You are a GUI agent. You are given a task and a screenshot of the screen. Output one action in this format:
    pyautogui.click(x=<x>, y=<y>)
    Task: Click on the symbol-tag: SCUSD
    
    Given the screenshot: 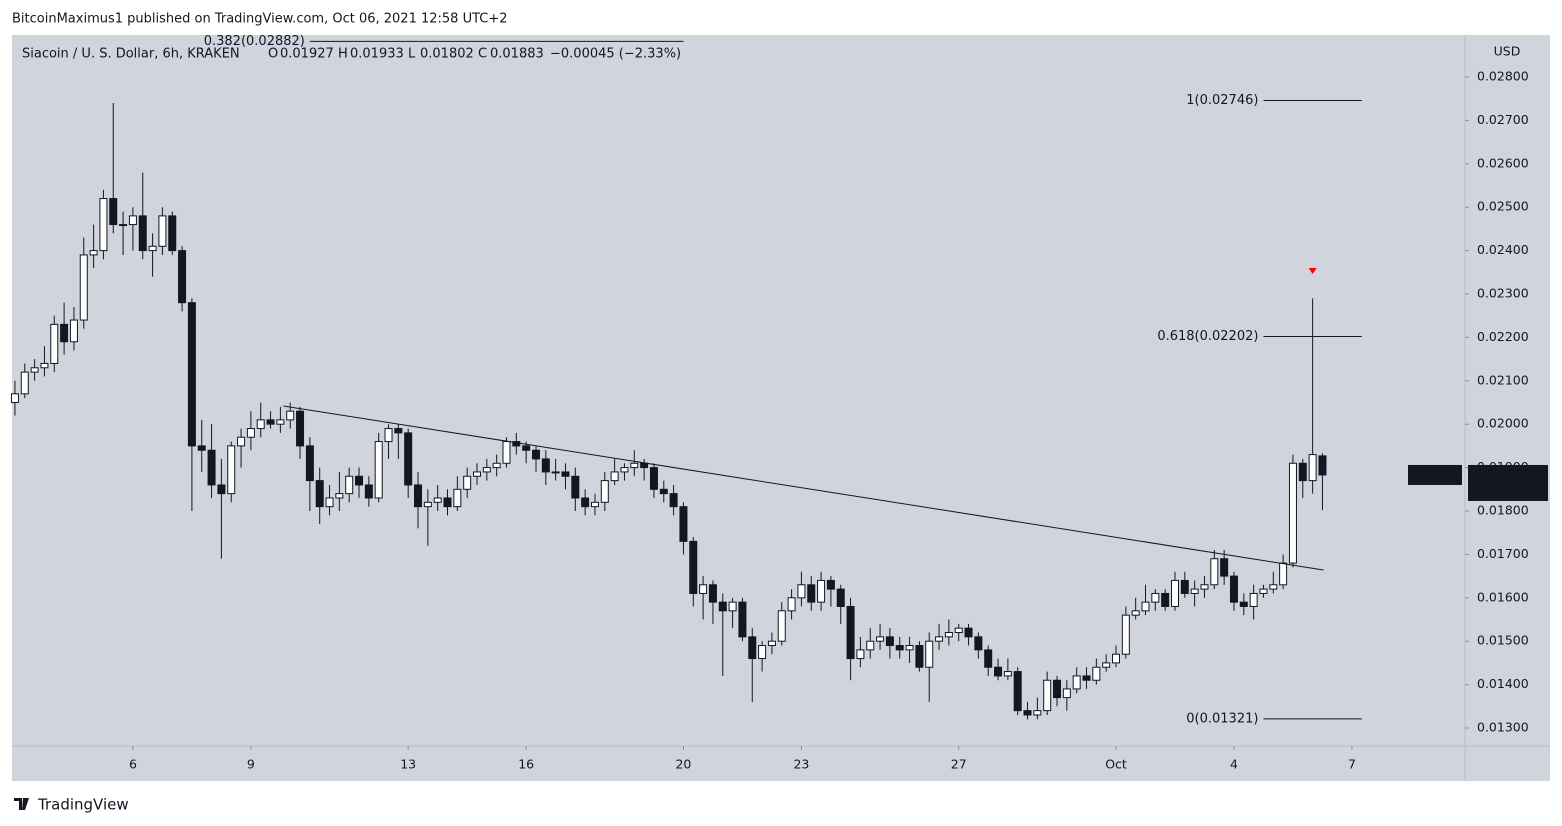 What is the action you would take?
    pyautogui.click(x=1434, y=473)
    